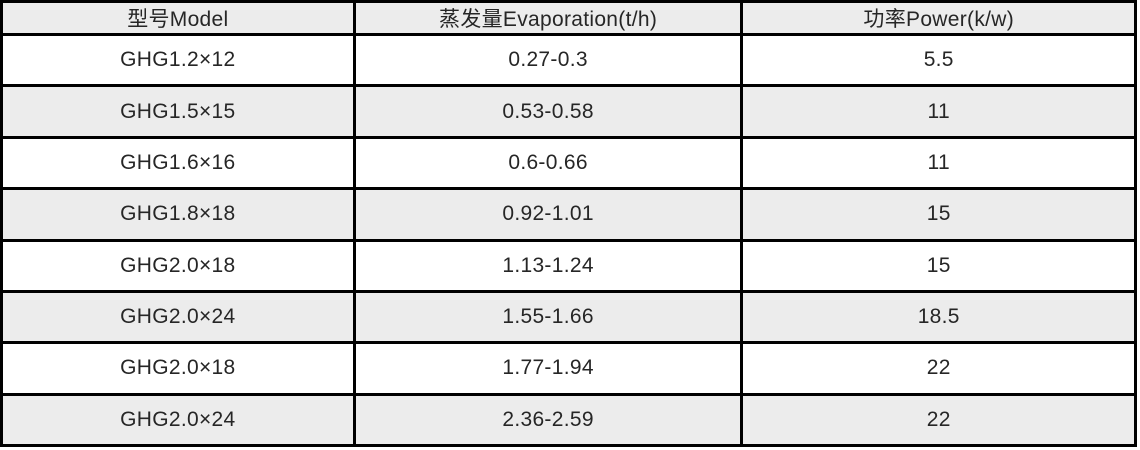 The width and height of the screenshot is (1140, 450). I want to click on evaporation-cell: 0.6-0.66, so click(548, 163).